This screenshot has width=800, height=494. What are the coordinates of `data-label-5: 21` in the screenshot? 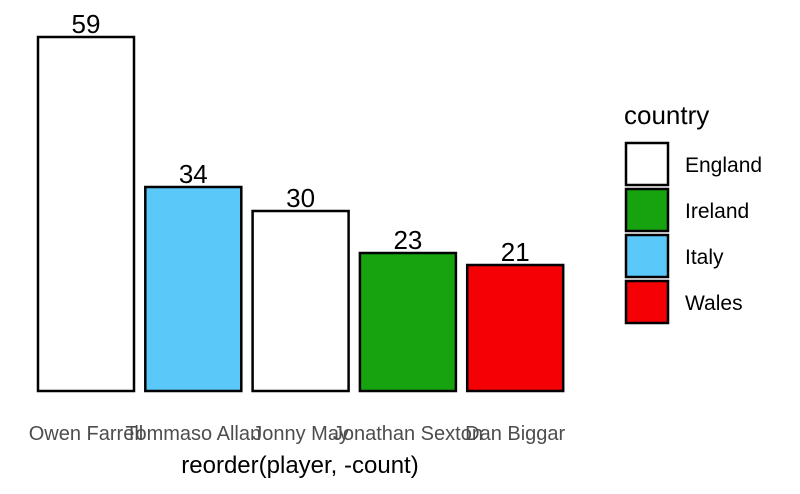 It's located at (515, 252).